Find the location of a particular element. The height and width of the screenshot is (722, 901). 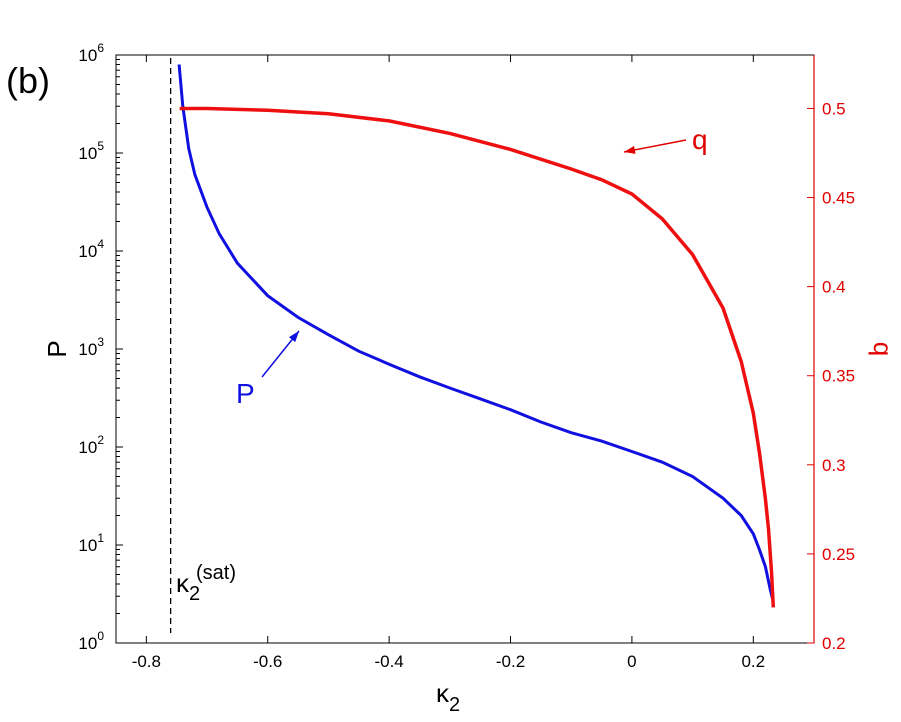

saturation-label-sup: (sat) is located at coordinates (216, 573).